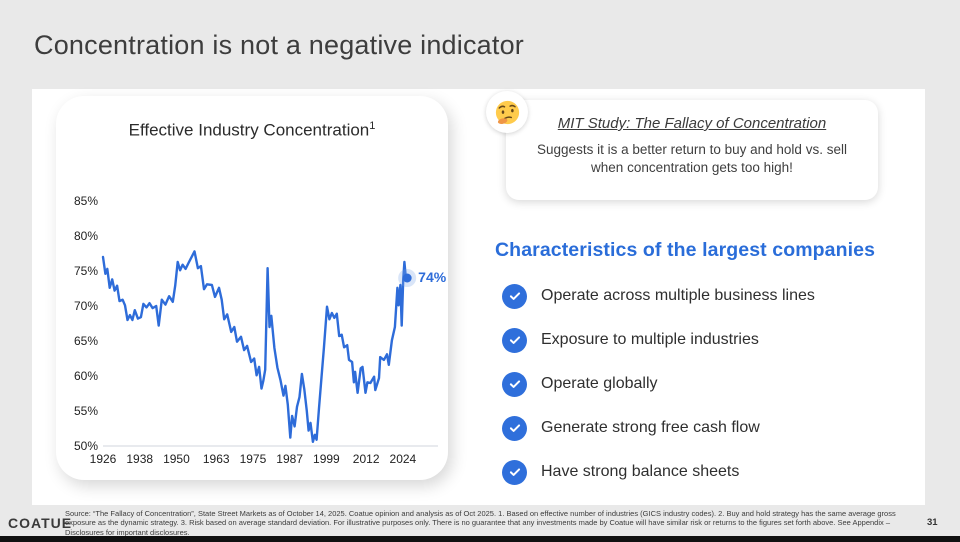 The image size is (960, 542). Describe the element at coordinates (678, 295) in the screenshot. I see `checklist-item-label: Operate across multiple business lines` at that location.